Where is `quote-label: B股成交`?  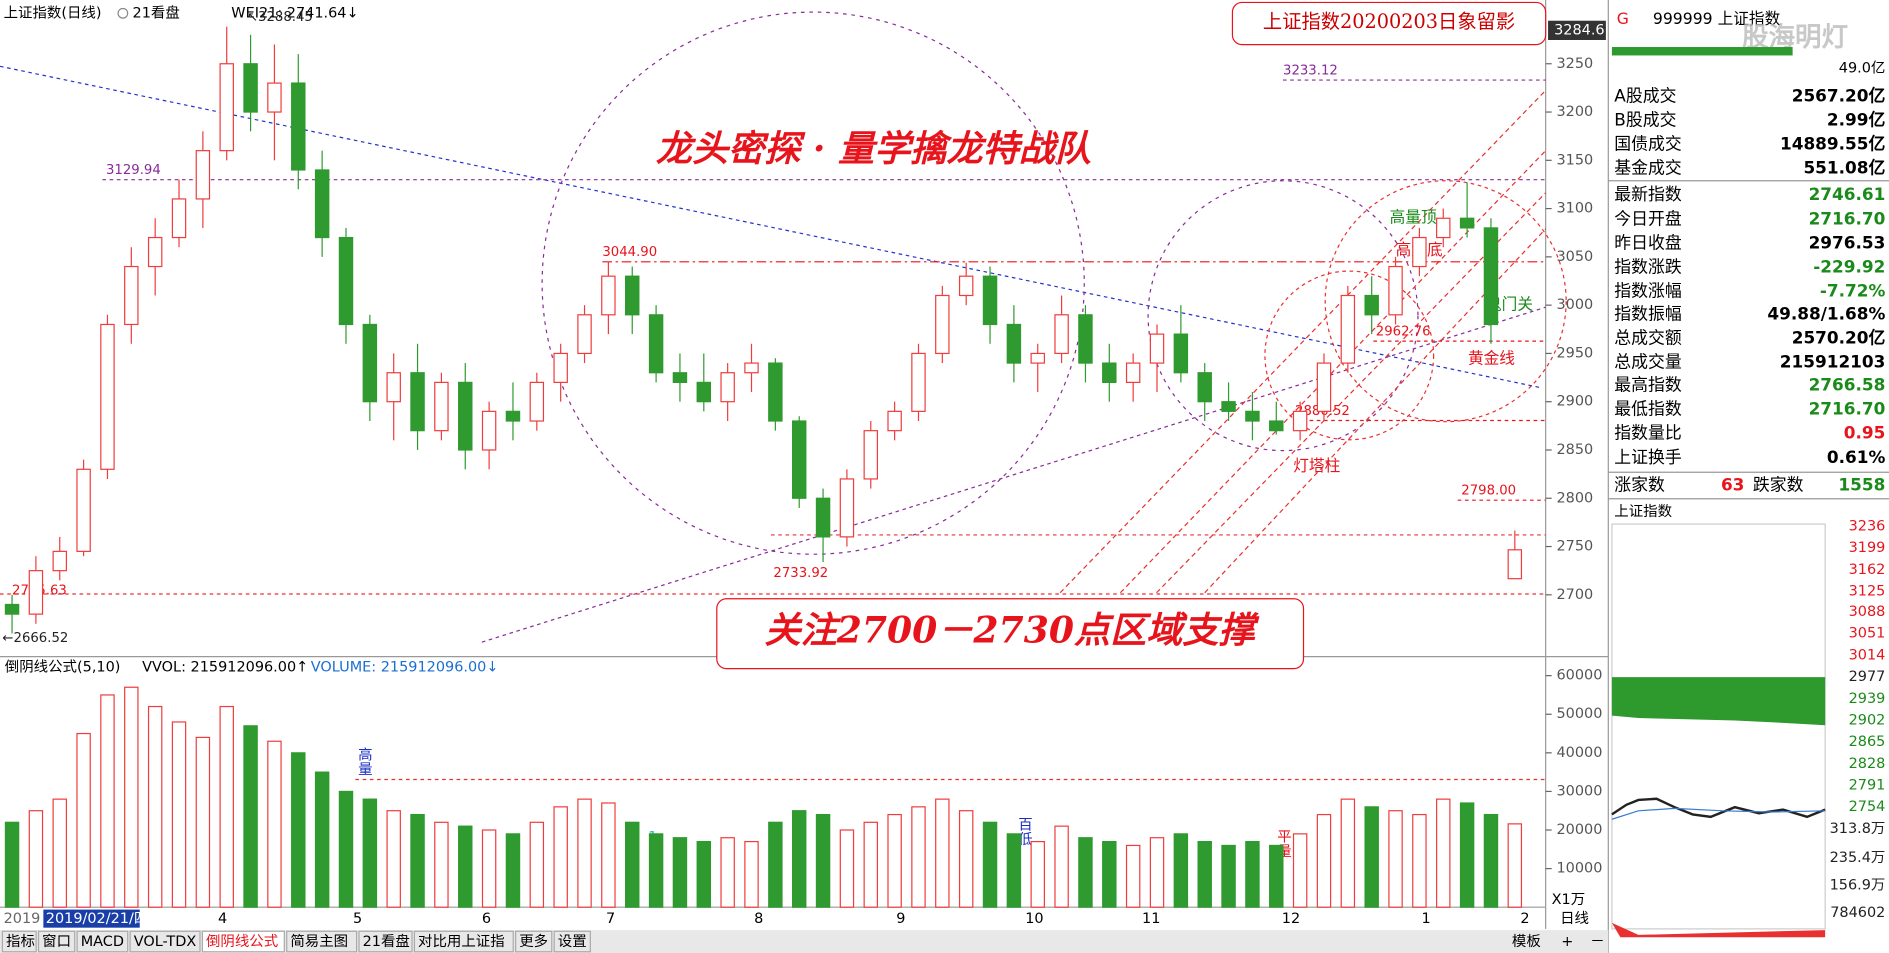
quote-label: B股成交 is located at coordinates (1645, 120).